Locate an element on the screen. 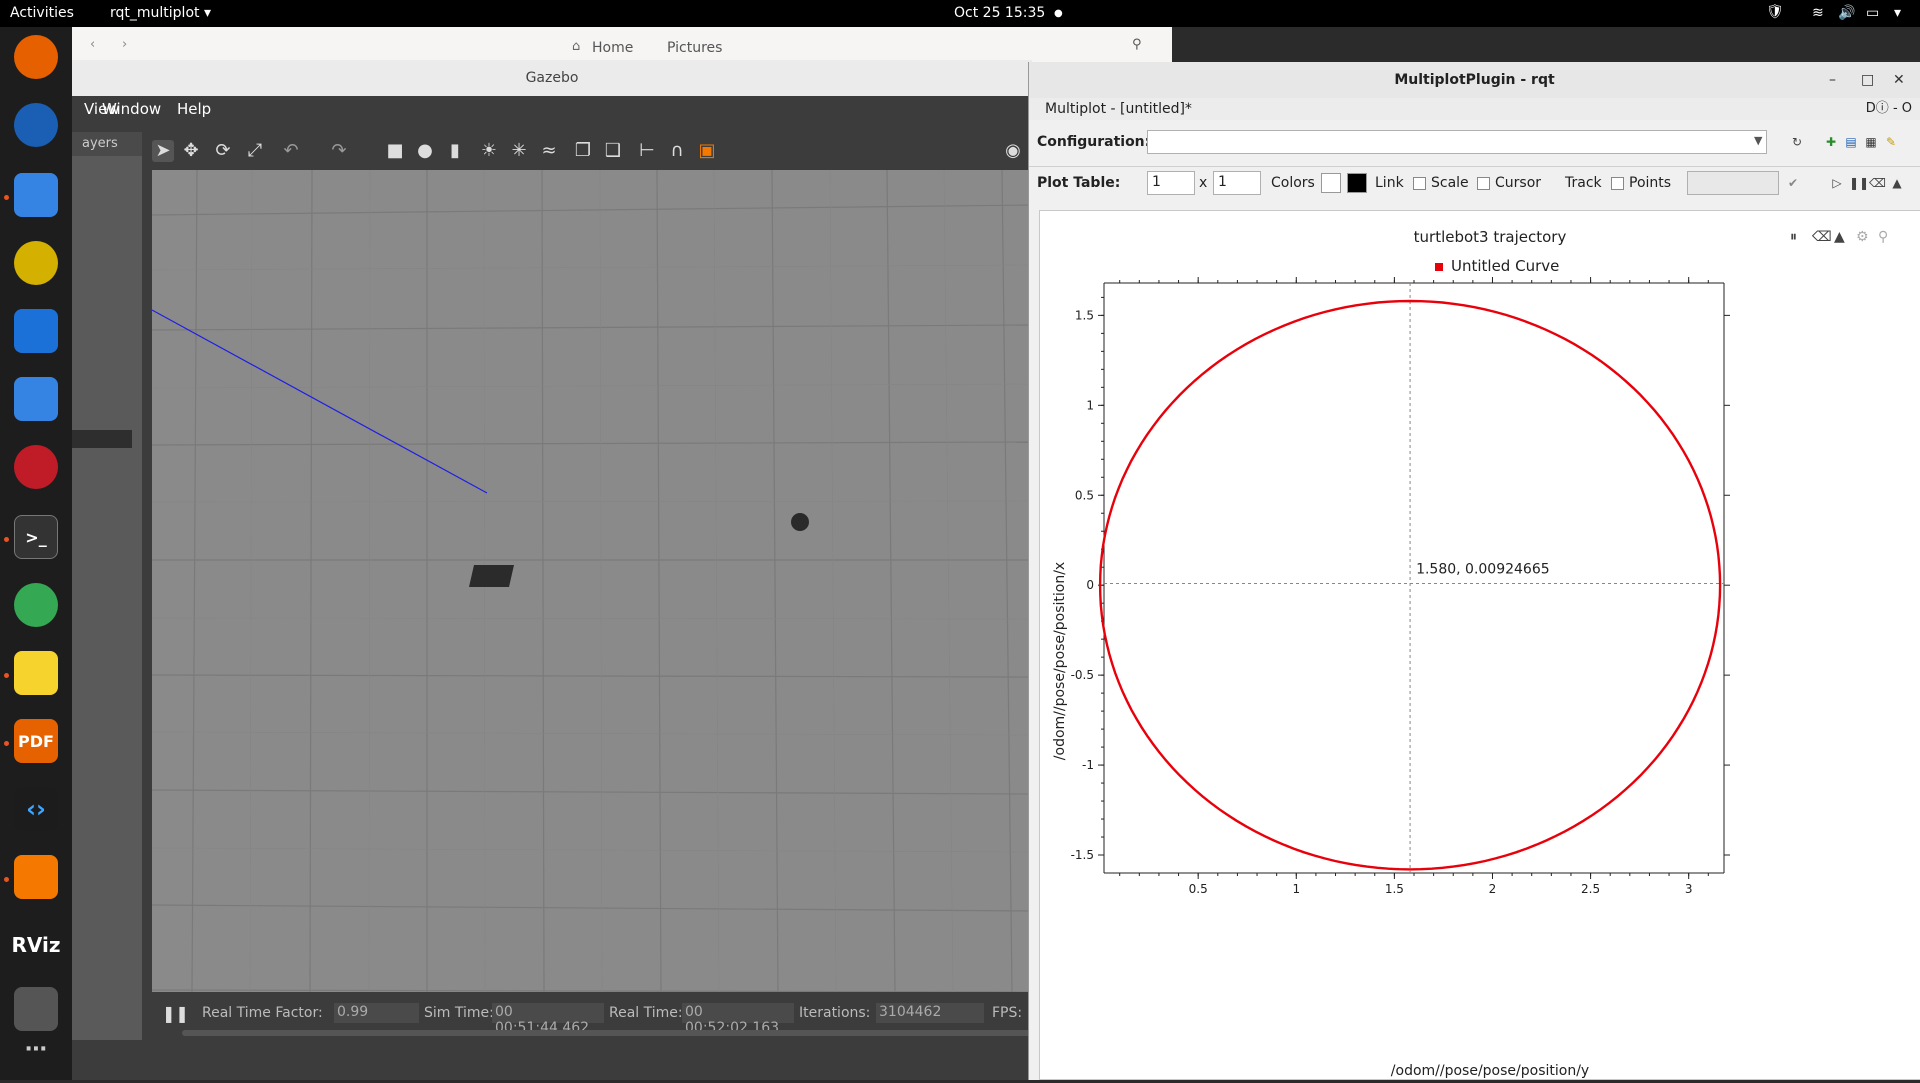 This screenshot has width=1920, height=1083. play-icon: ▷ is located at coordinates (1837, 183).